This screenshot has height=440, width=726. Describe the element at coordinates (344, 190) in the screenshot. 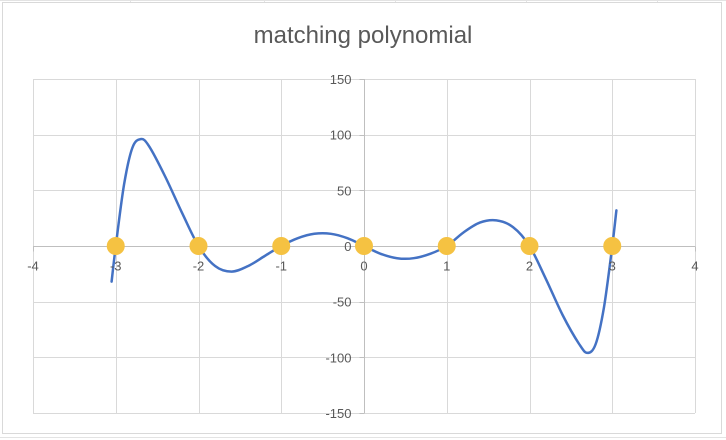

I see `y-tick-label: 50` at that location.